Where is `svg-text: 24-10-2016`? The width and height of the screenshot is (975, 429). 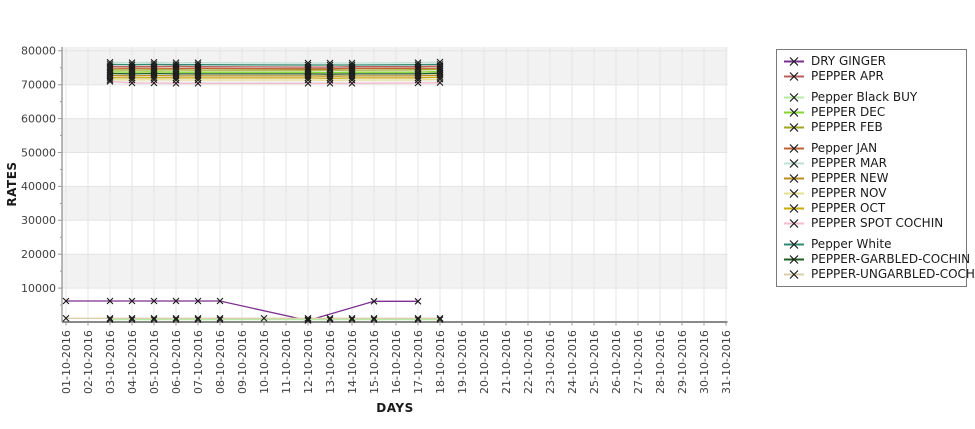
svg-text: 24-10-2016 is located at coordinates (572, 362).